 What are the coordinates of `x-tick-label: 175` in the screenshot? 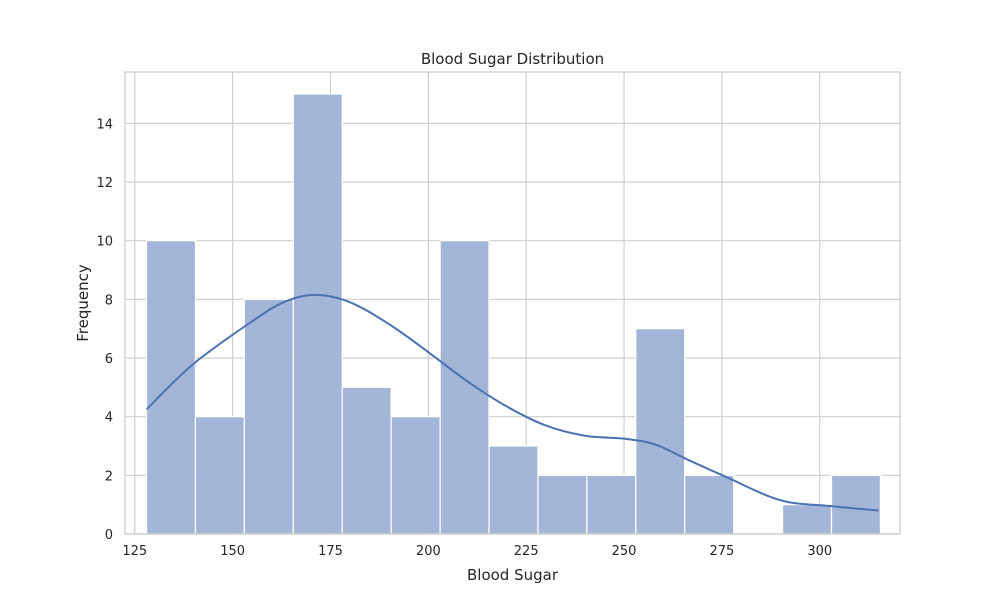 It's located at (330, 551).